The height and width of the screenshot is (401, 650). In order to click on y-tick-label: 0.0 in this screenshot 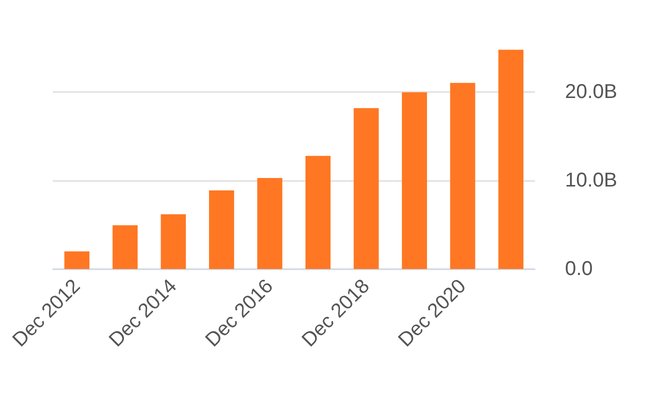, I will do `click(579, 269)`.